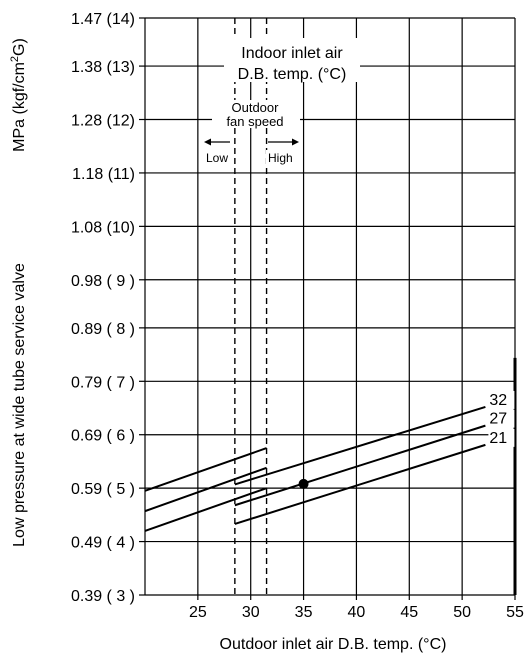 This screenshot has height=658, width=526. I want to click on y-tick-label: 0.49 ( 4 ), so click(103, 543).